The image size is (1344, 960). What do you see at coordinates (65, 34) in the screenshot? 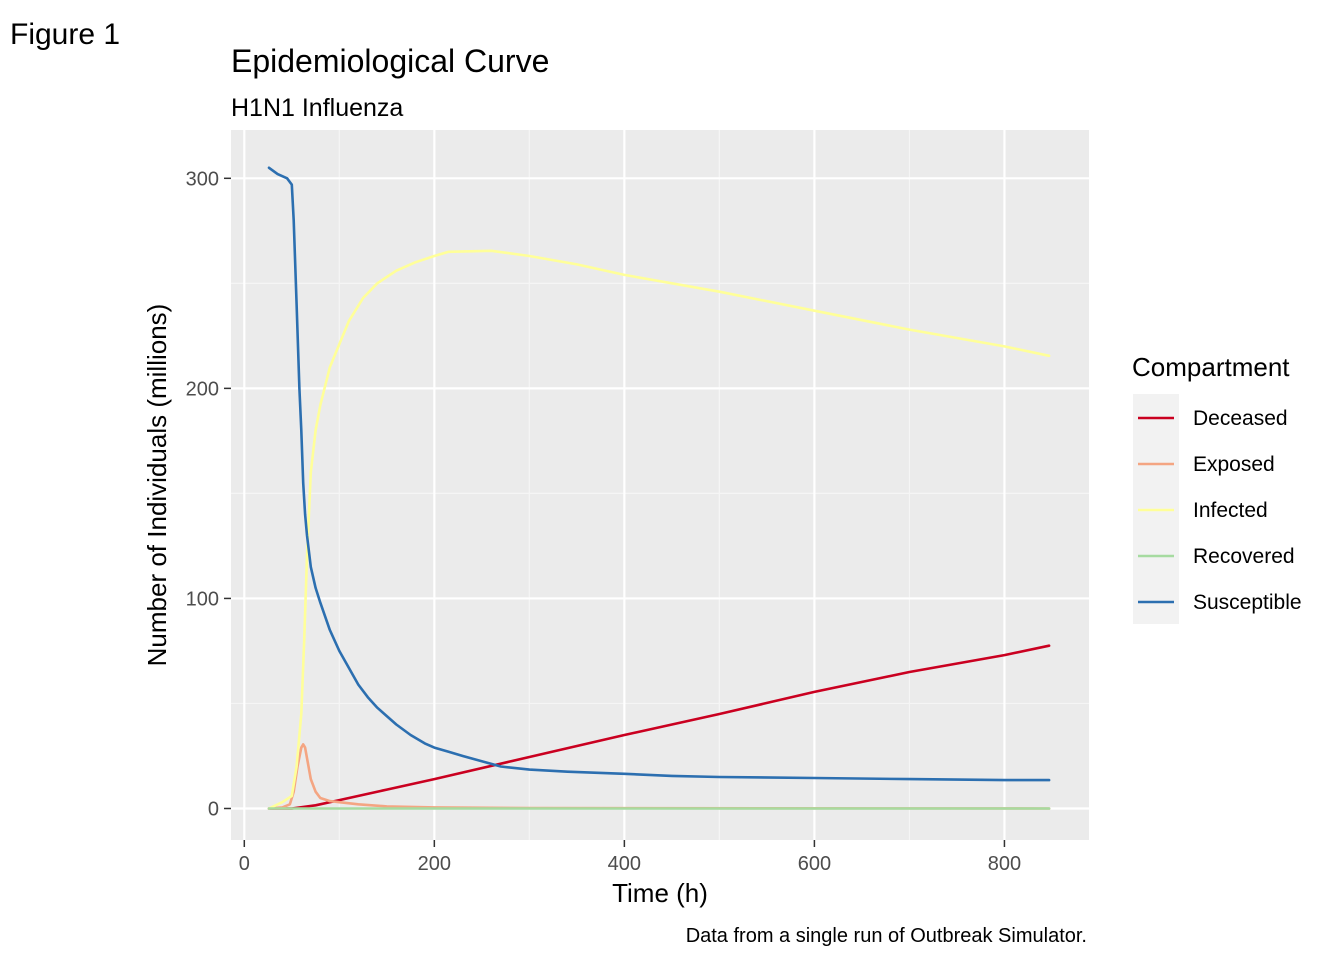
I see `figure-label: Figure 1` at bounding box center [65, 34].